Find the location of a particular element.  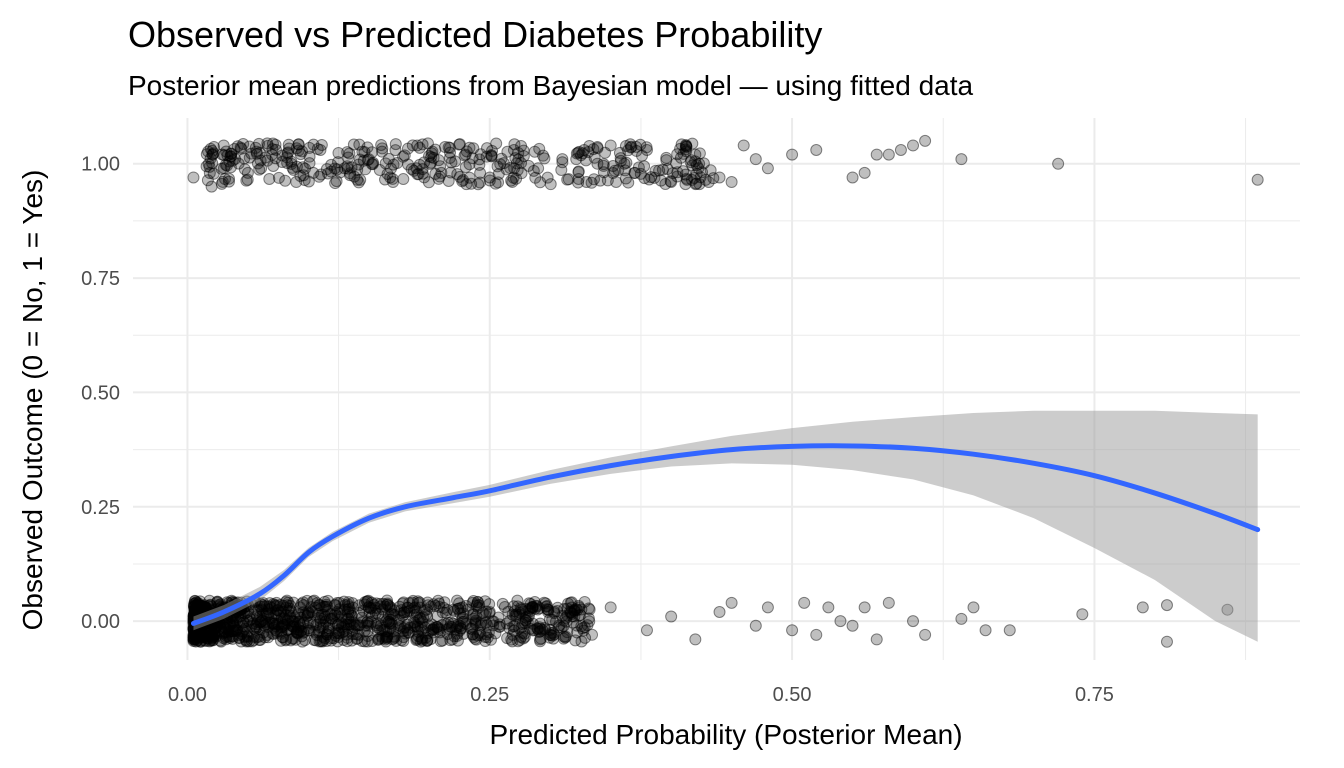

x-axis-ticks: 0.00 0.25 0.50 0.75 is located at coordinates (641, 695).